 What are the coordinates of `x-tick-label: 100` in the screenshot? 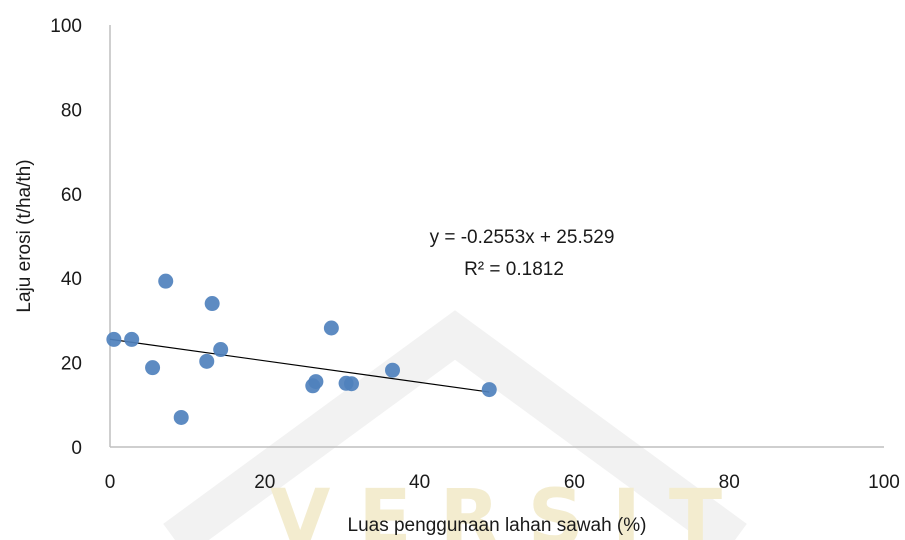 It's located at (884, 482).